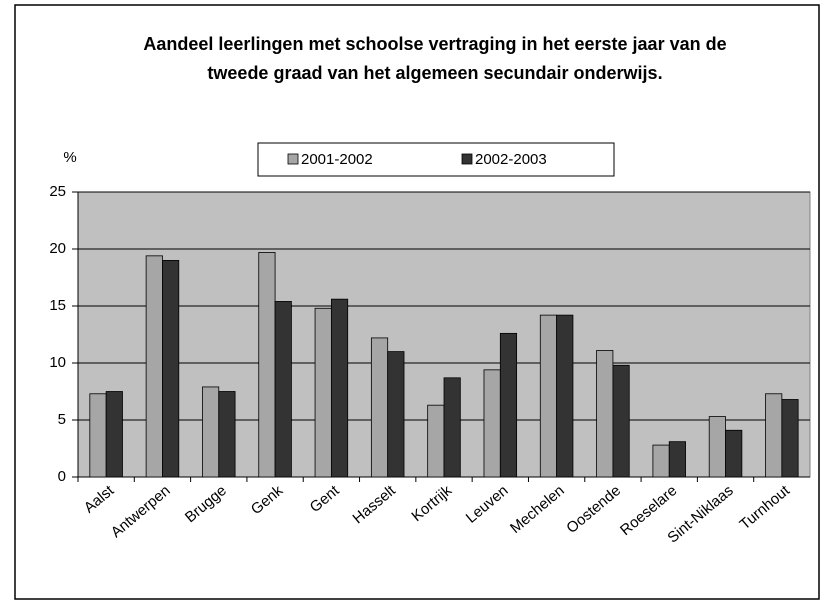 This screenshot has width=827, height=609. I want to click on y-tick-label: 25, so click(57, 191).